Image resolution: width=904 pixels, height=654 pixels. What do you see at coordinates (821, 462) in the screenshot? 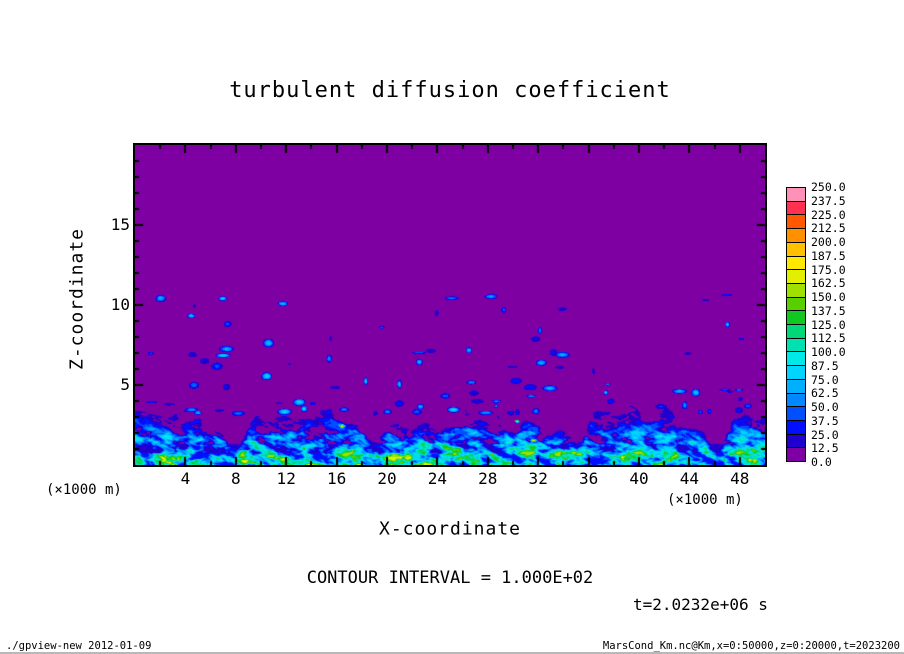
I see `colorbar-label: 0.0` at bounding box center [821, 462].